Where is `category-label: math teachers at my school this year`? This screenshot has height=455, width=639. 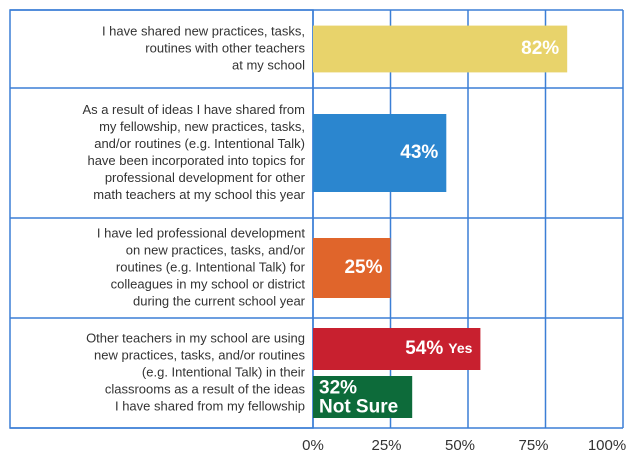 category-label: math teachers at my school this year is located at coordinates (199, 194).